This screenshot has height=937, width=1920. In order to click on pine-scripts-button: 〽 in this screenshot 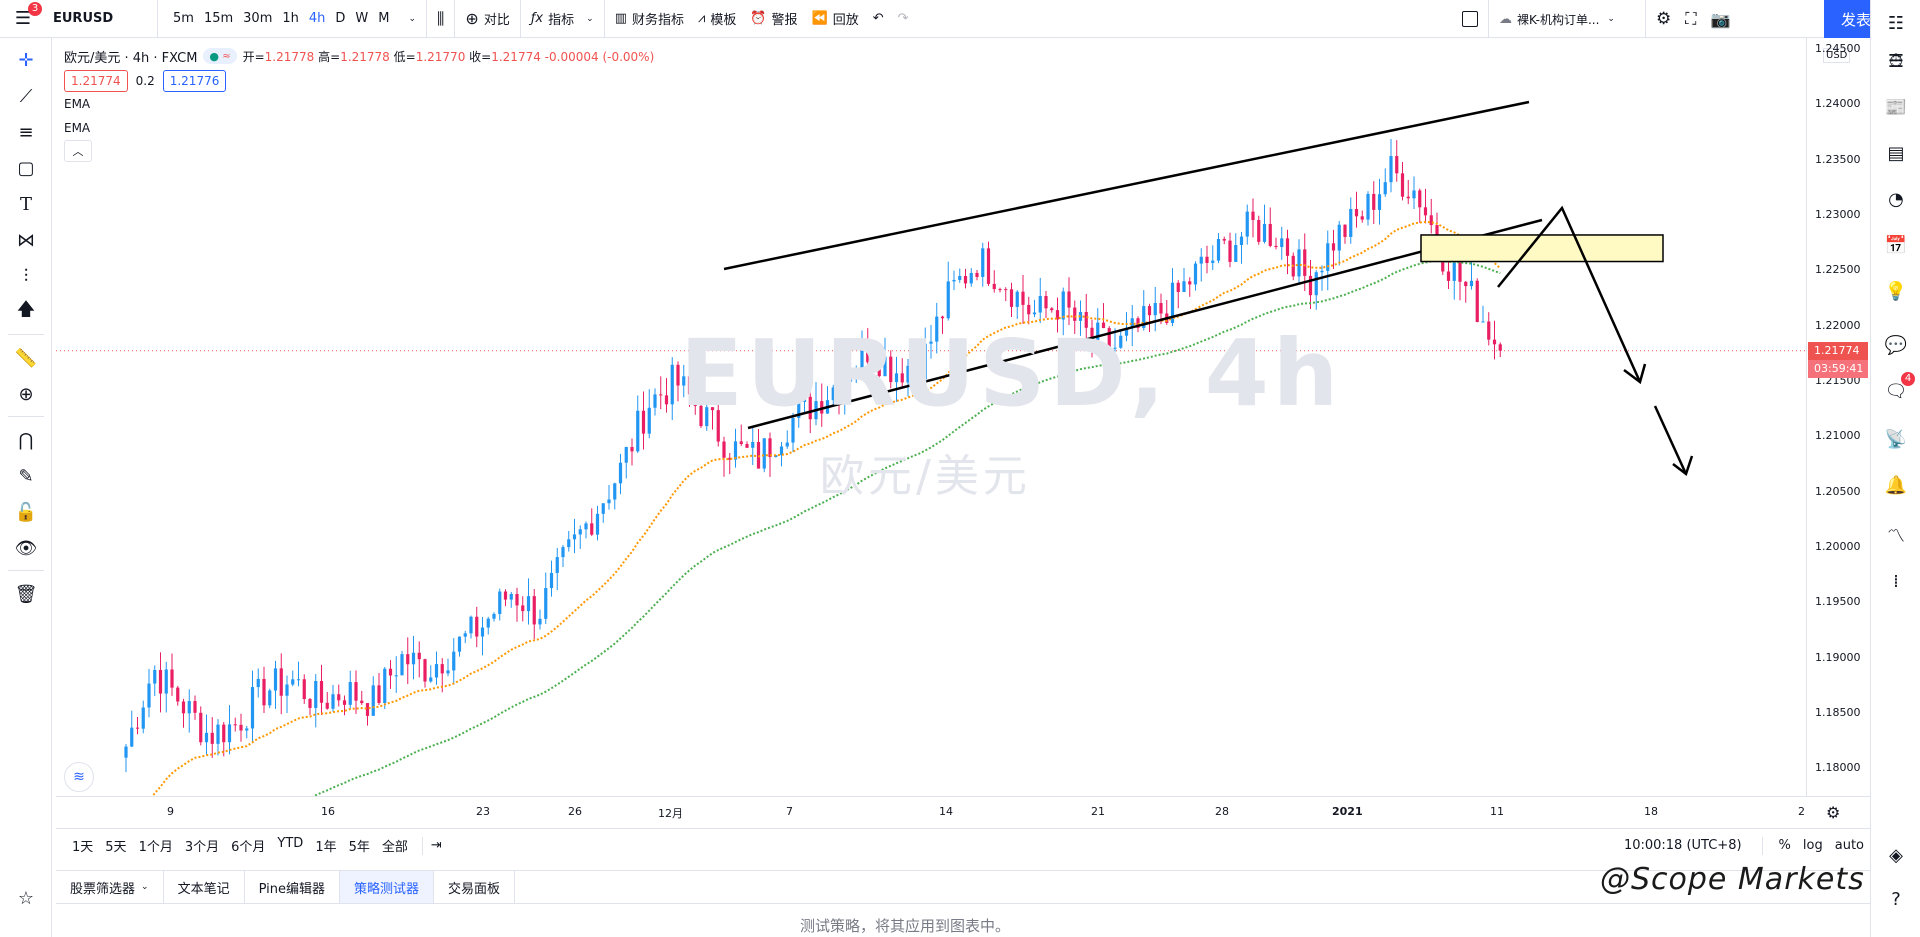, I will do `click(1896, 535)`.